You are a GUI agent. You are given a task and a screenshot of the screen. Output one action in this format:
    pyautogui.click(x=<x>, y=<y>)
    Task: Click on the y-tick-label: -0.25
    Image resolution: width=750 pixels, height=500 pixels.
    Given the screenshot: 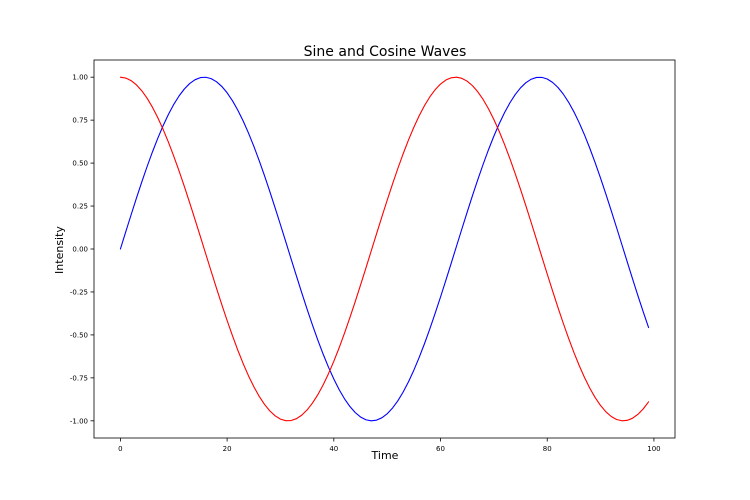 What is the action you would take?
    pyautogui.click(x=79, y=292)
    